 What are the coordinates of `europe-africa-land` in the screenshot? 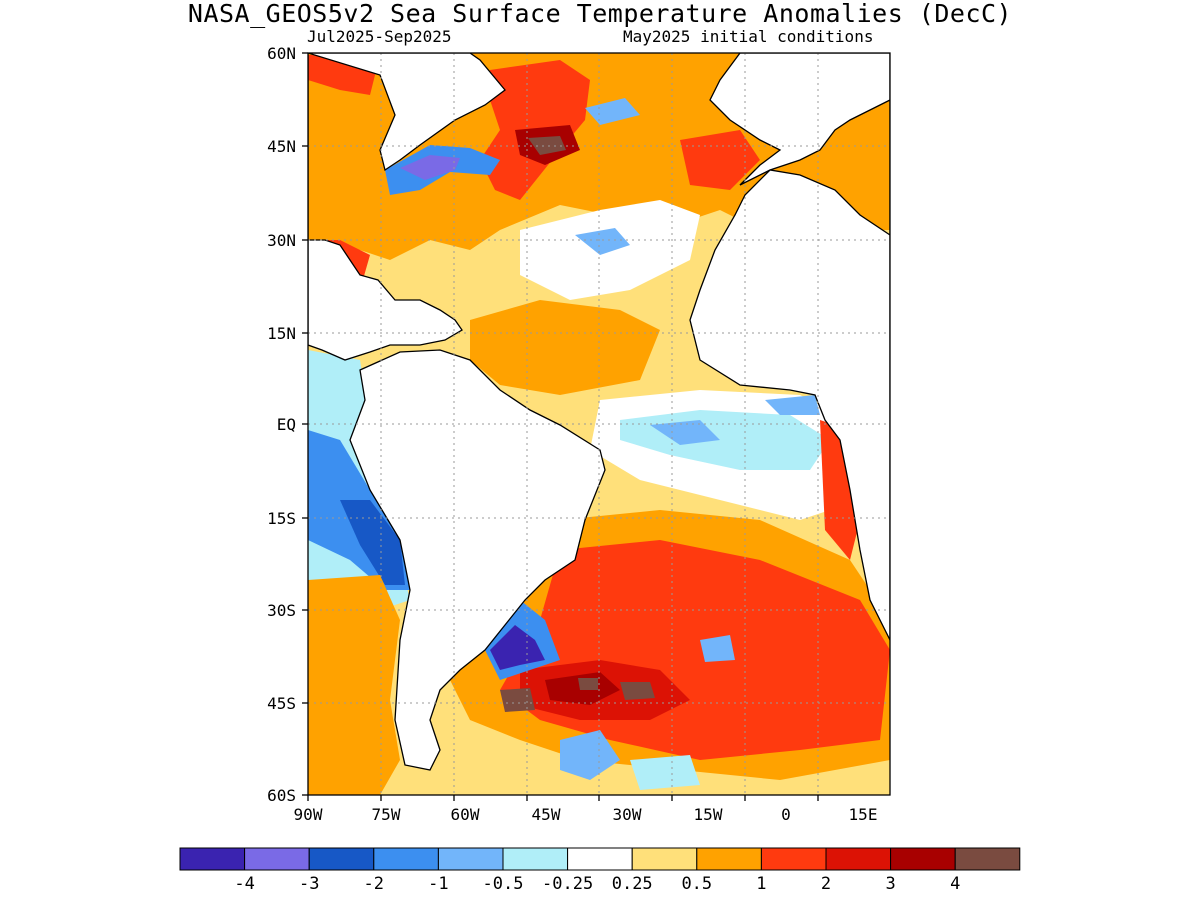 It's located at (789, 347).